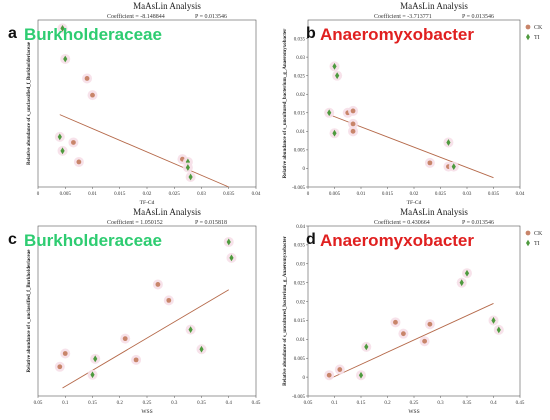 The image size is (550, 420). Describe the element at coordinates (300, 340) in the screenshot. I see `y-tick-label: 0.01` at that location.